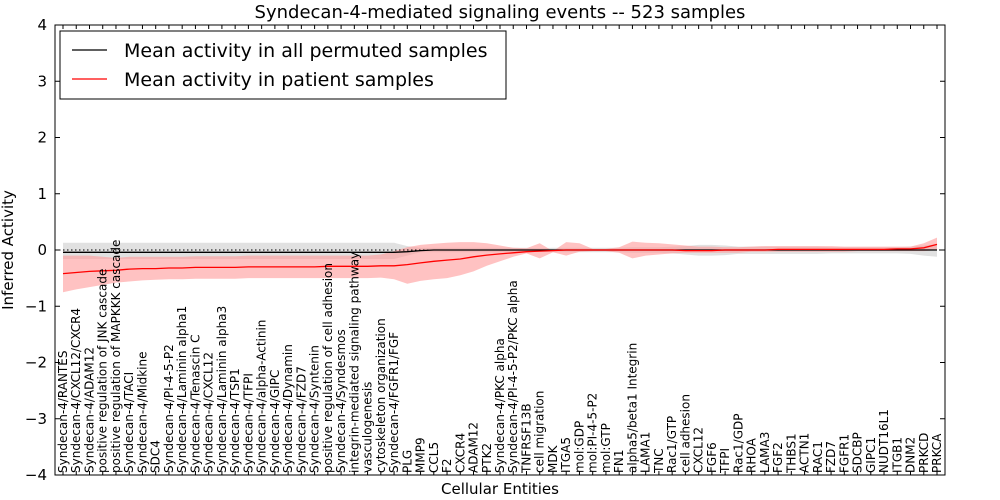 This screenshot has width=1000, height=500. I want to click on x-category-label: Syndecan-4/FZD7, so click(301, 419).